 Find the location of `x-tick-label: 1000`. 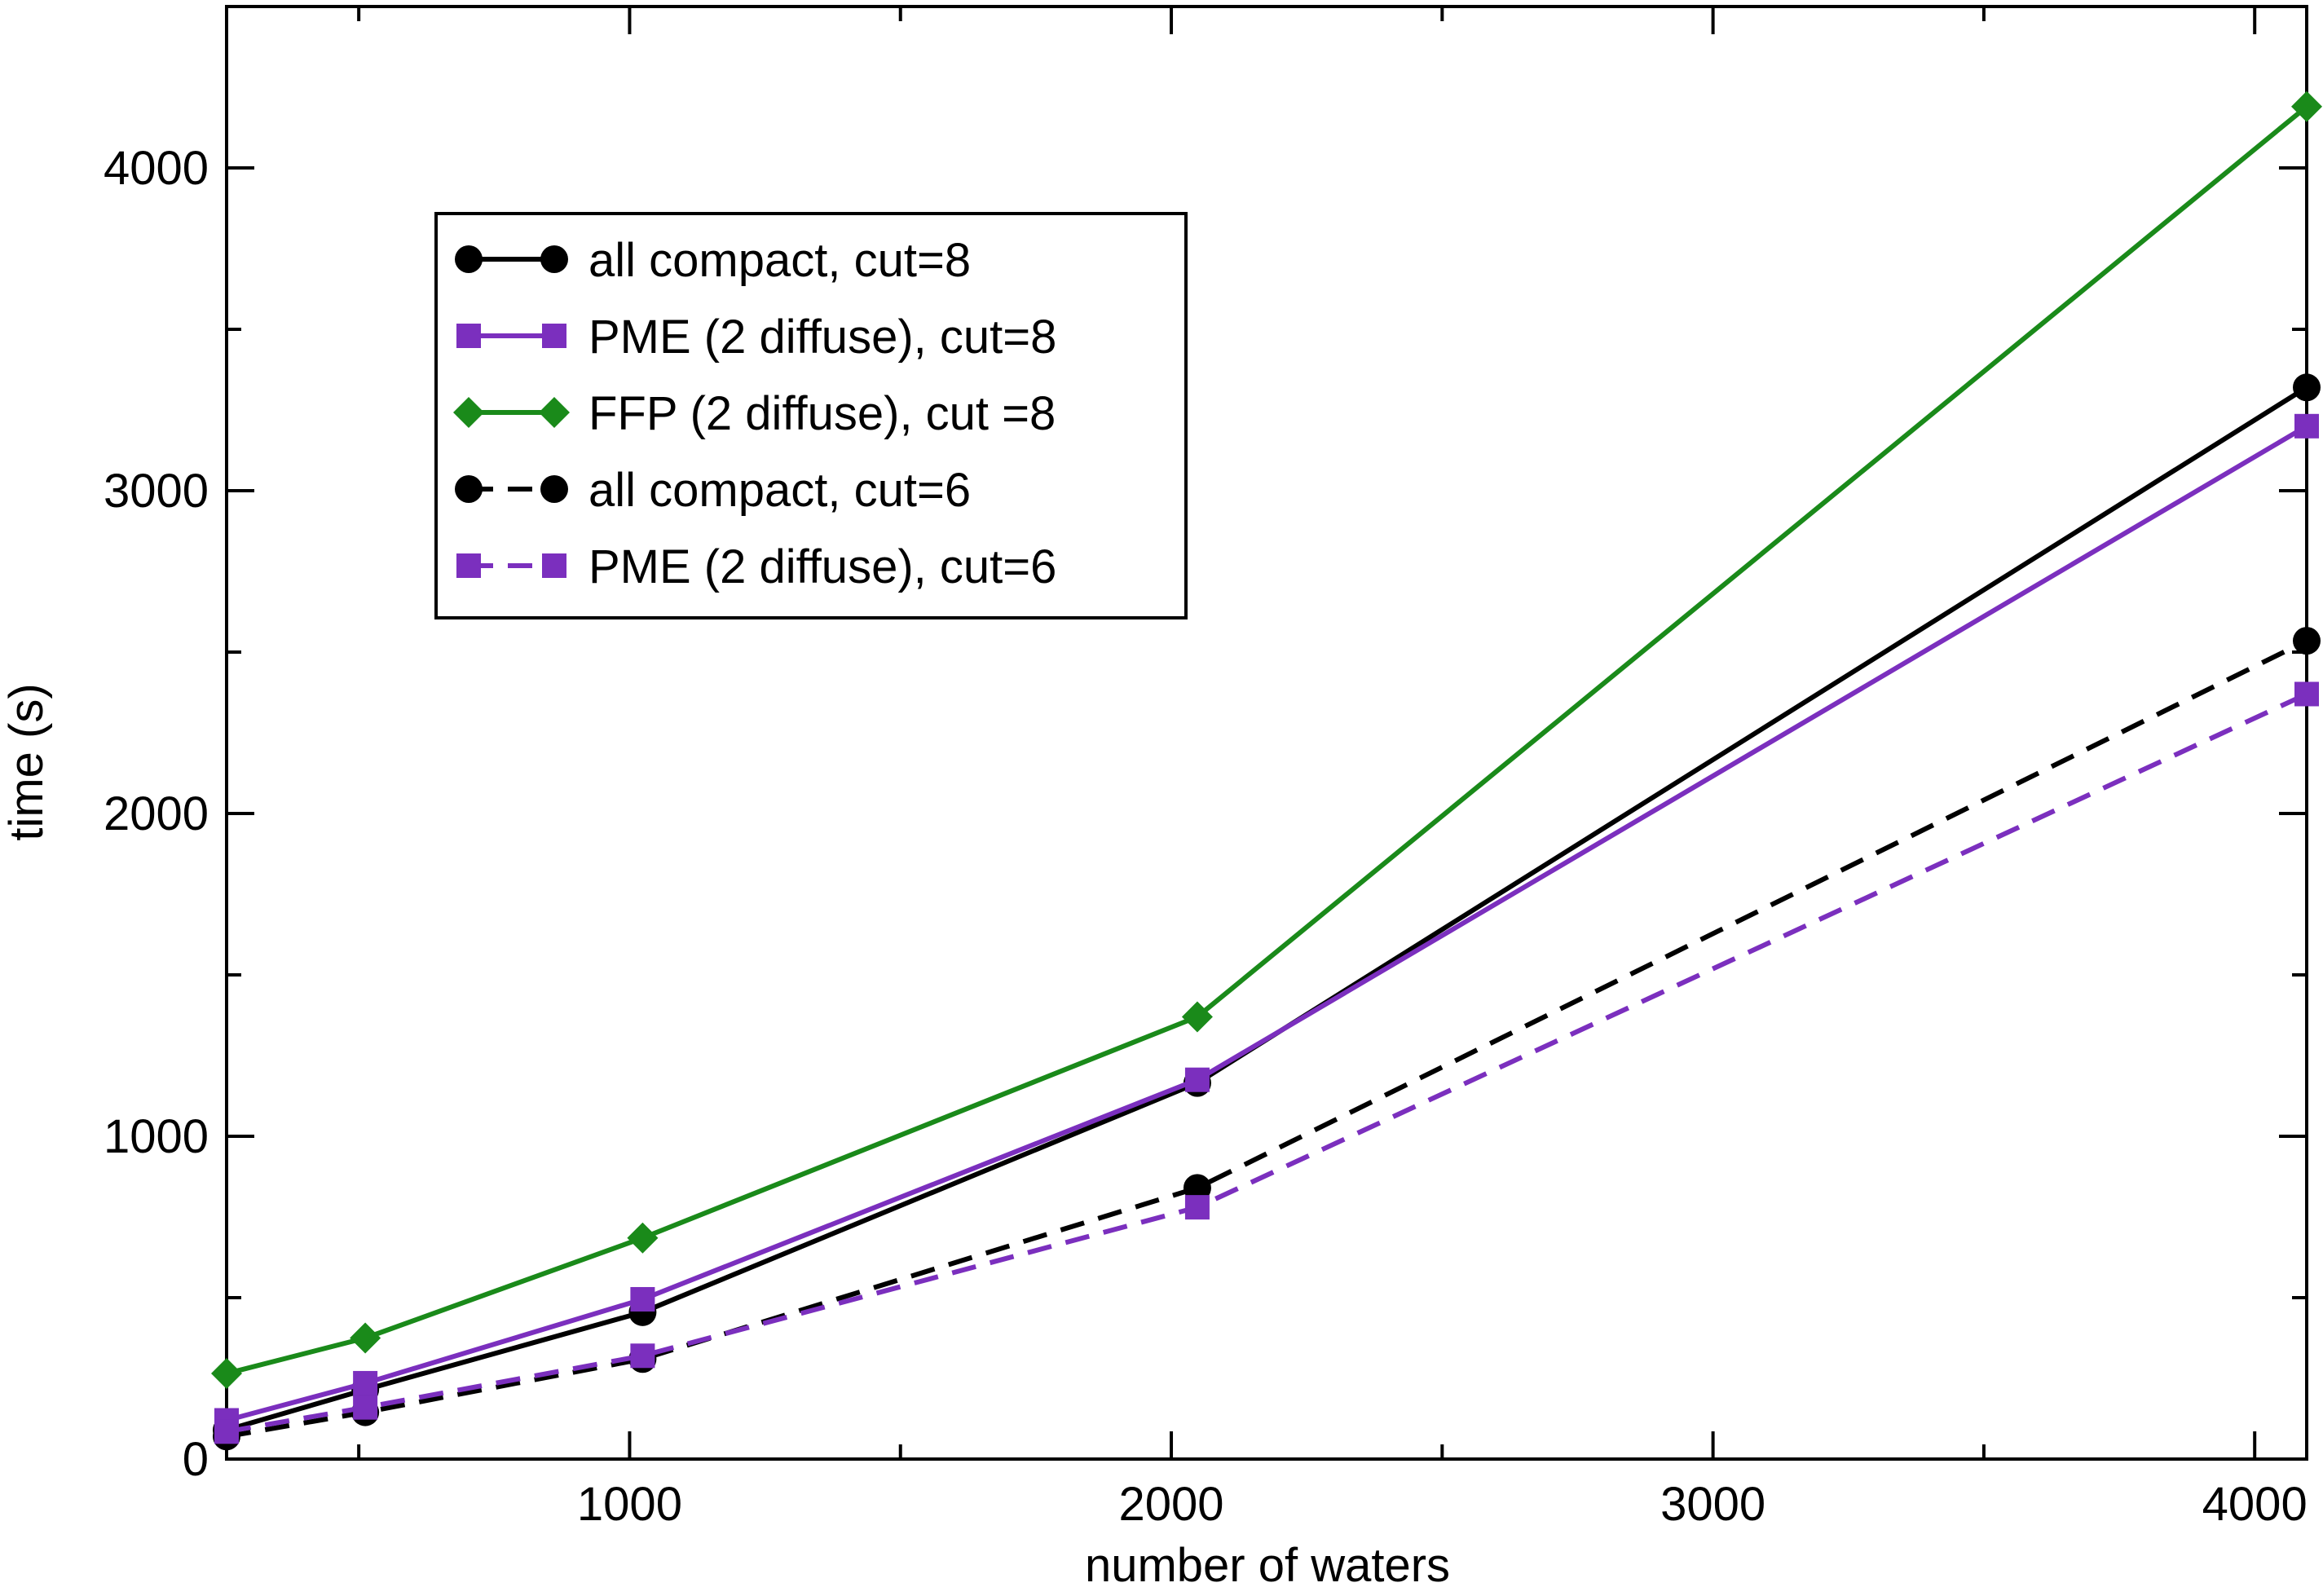

x-tick-label: 1000 is located at coordinates (629, 1504).